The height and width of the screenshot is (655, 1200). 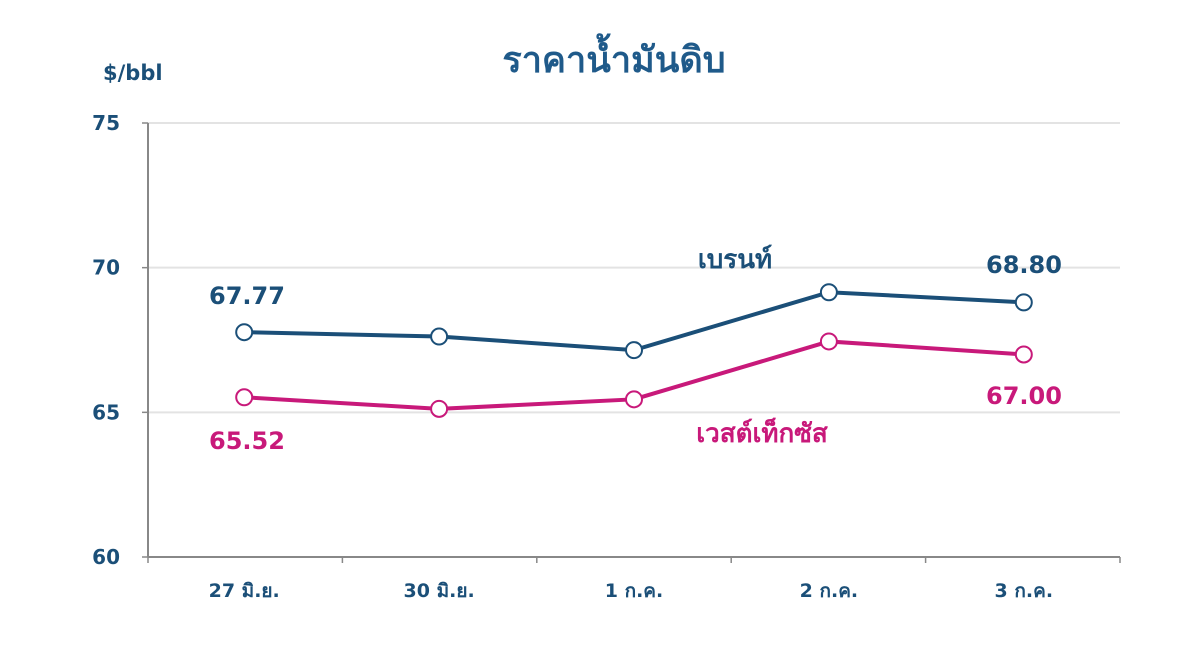 I want to click on x-tick-label: 27 มิ.ย., so click(x=244, y=591).